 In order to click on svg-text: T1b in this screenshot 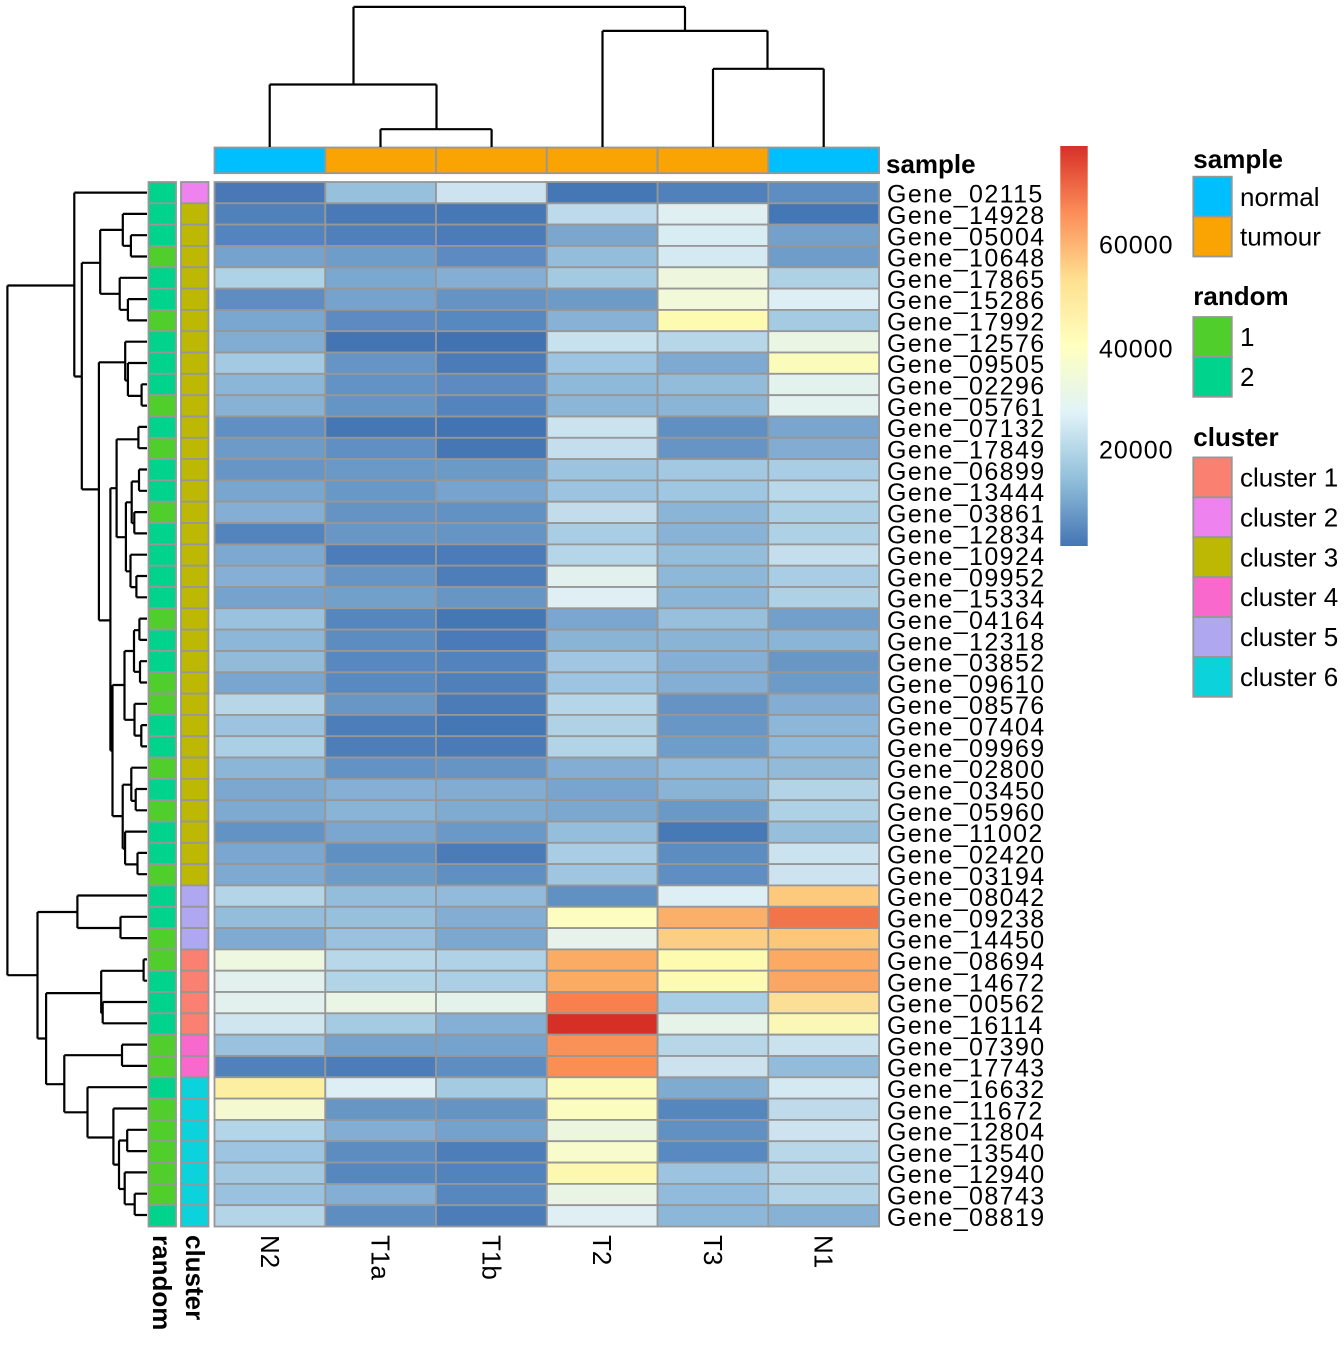, I will do `click(491, 1257)`.